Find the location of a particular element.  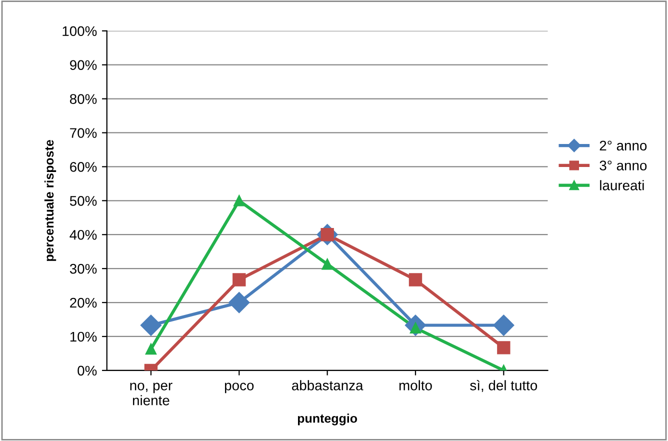

y-tick-label: 20% is located at coordinates (83, 303).